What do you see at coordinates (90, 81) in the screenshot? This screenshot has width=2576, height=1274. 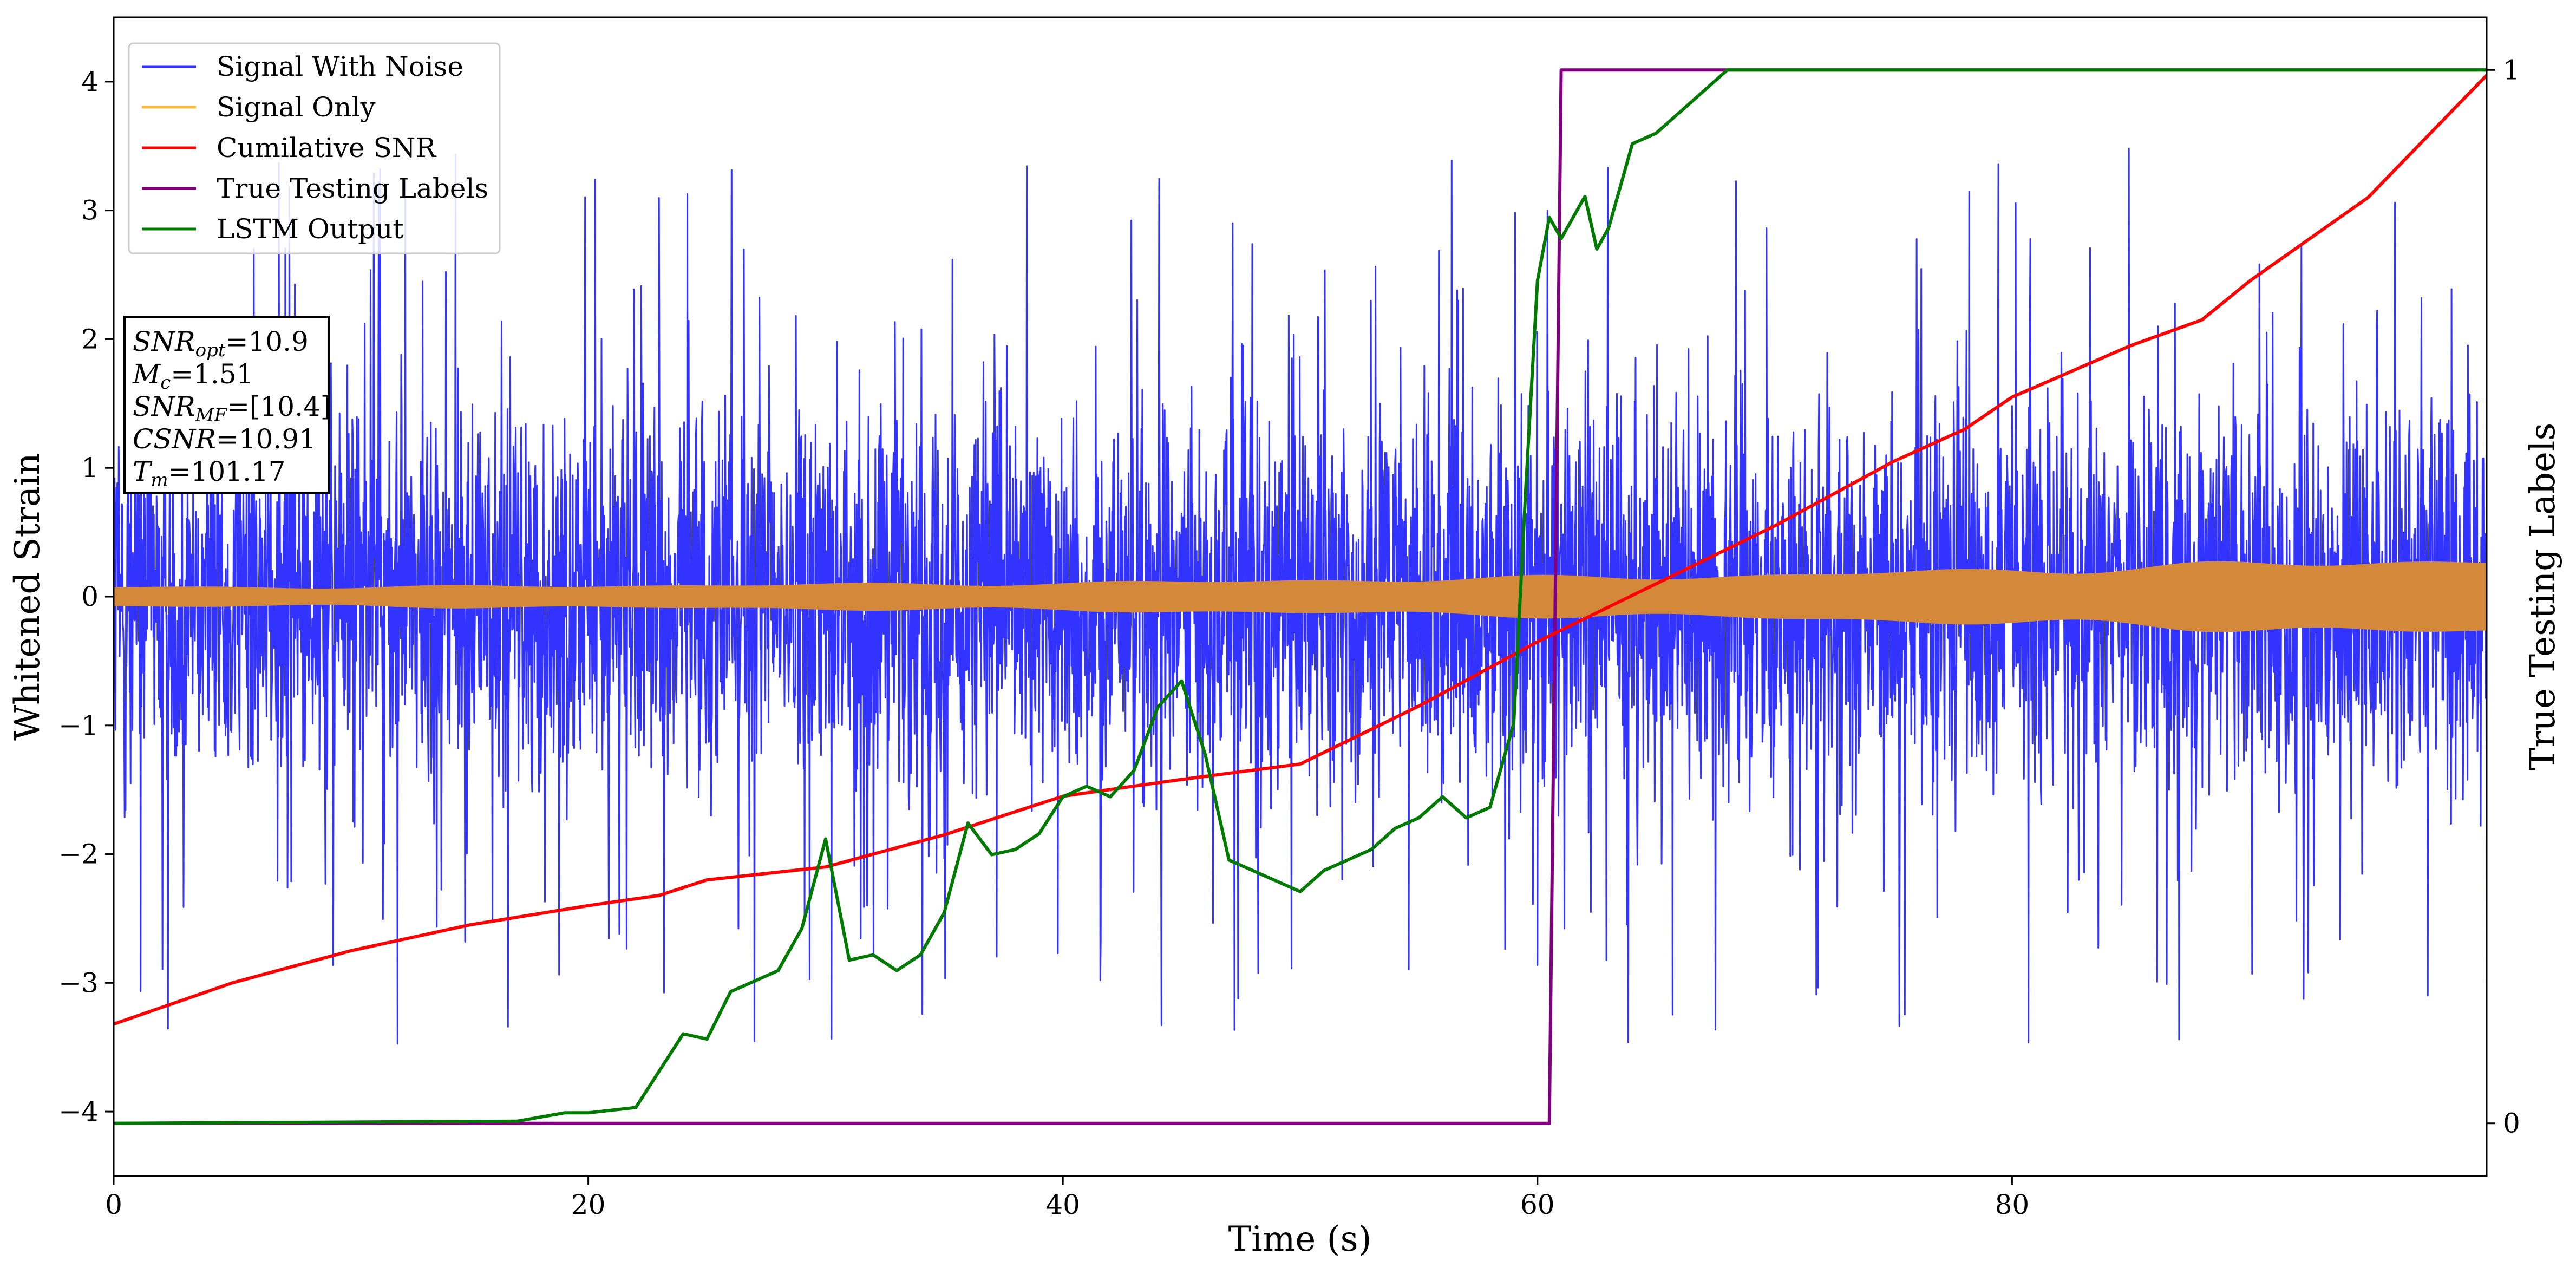 I see `y-tick-label: 4` at bounding box center [90, 81].